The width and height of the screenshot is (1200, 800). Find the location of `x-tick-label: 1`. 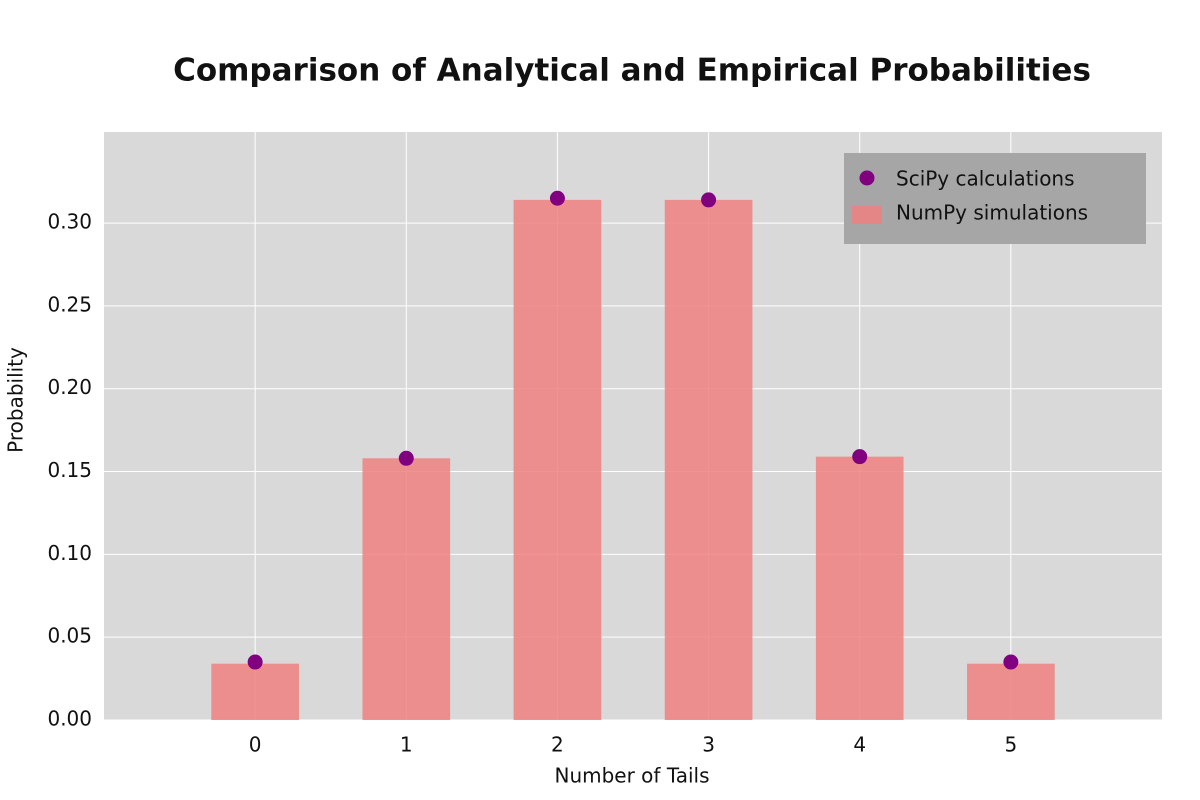

x-tick-label: 1 is located at coordinates (406, 745).